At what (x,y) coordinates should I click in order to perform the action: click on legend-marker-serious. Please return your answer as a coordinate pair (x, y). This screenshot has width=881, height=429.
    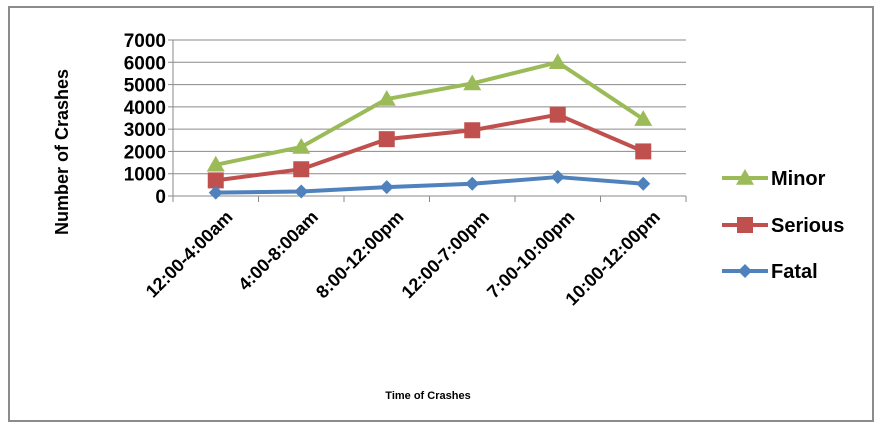
    Looking at the image, I should click on (745, 225).